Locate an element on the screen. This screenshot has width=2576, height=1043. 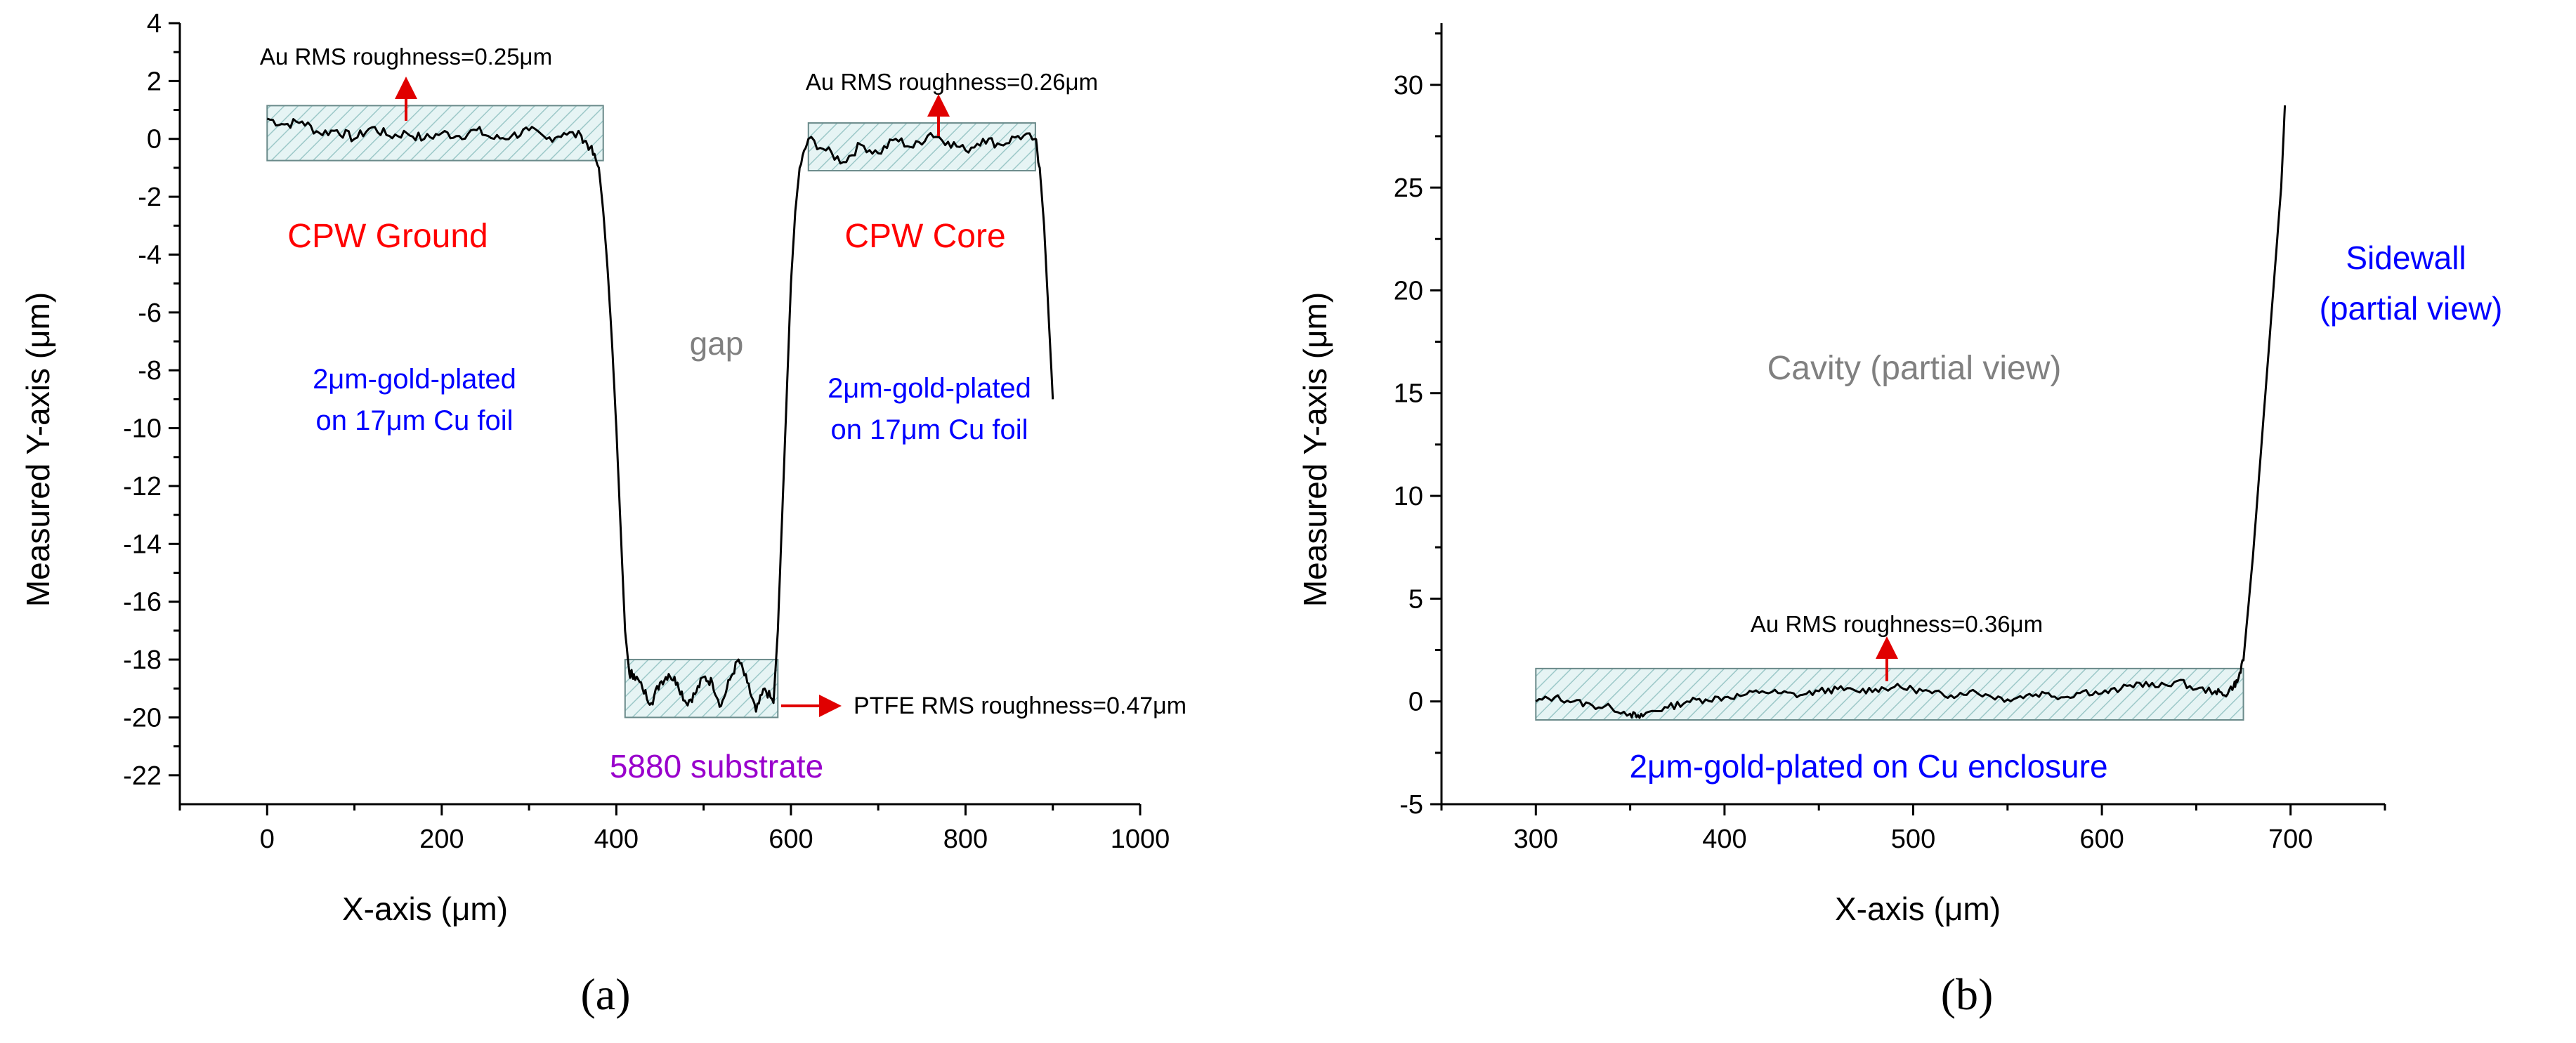
y-tick-label: -5 is located at coordinates (1411, 805).